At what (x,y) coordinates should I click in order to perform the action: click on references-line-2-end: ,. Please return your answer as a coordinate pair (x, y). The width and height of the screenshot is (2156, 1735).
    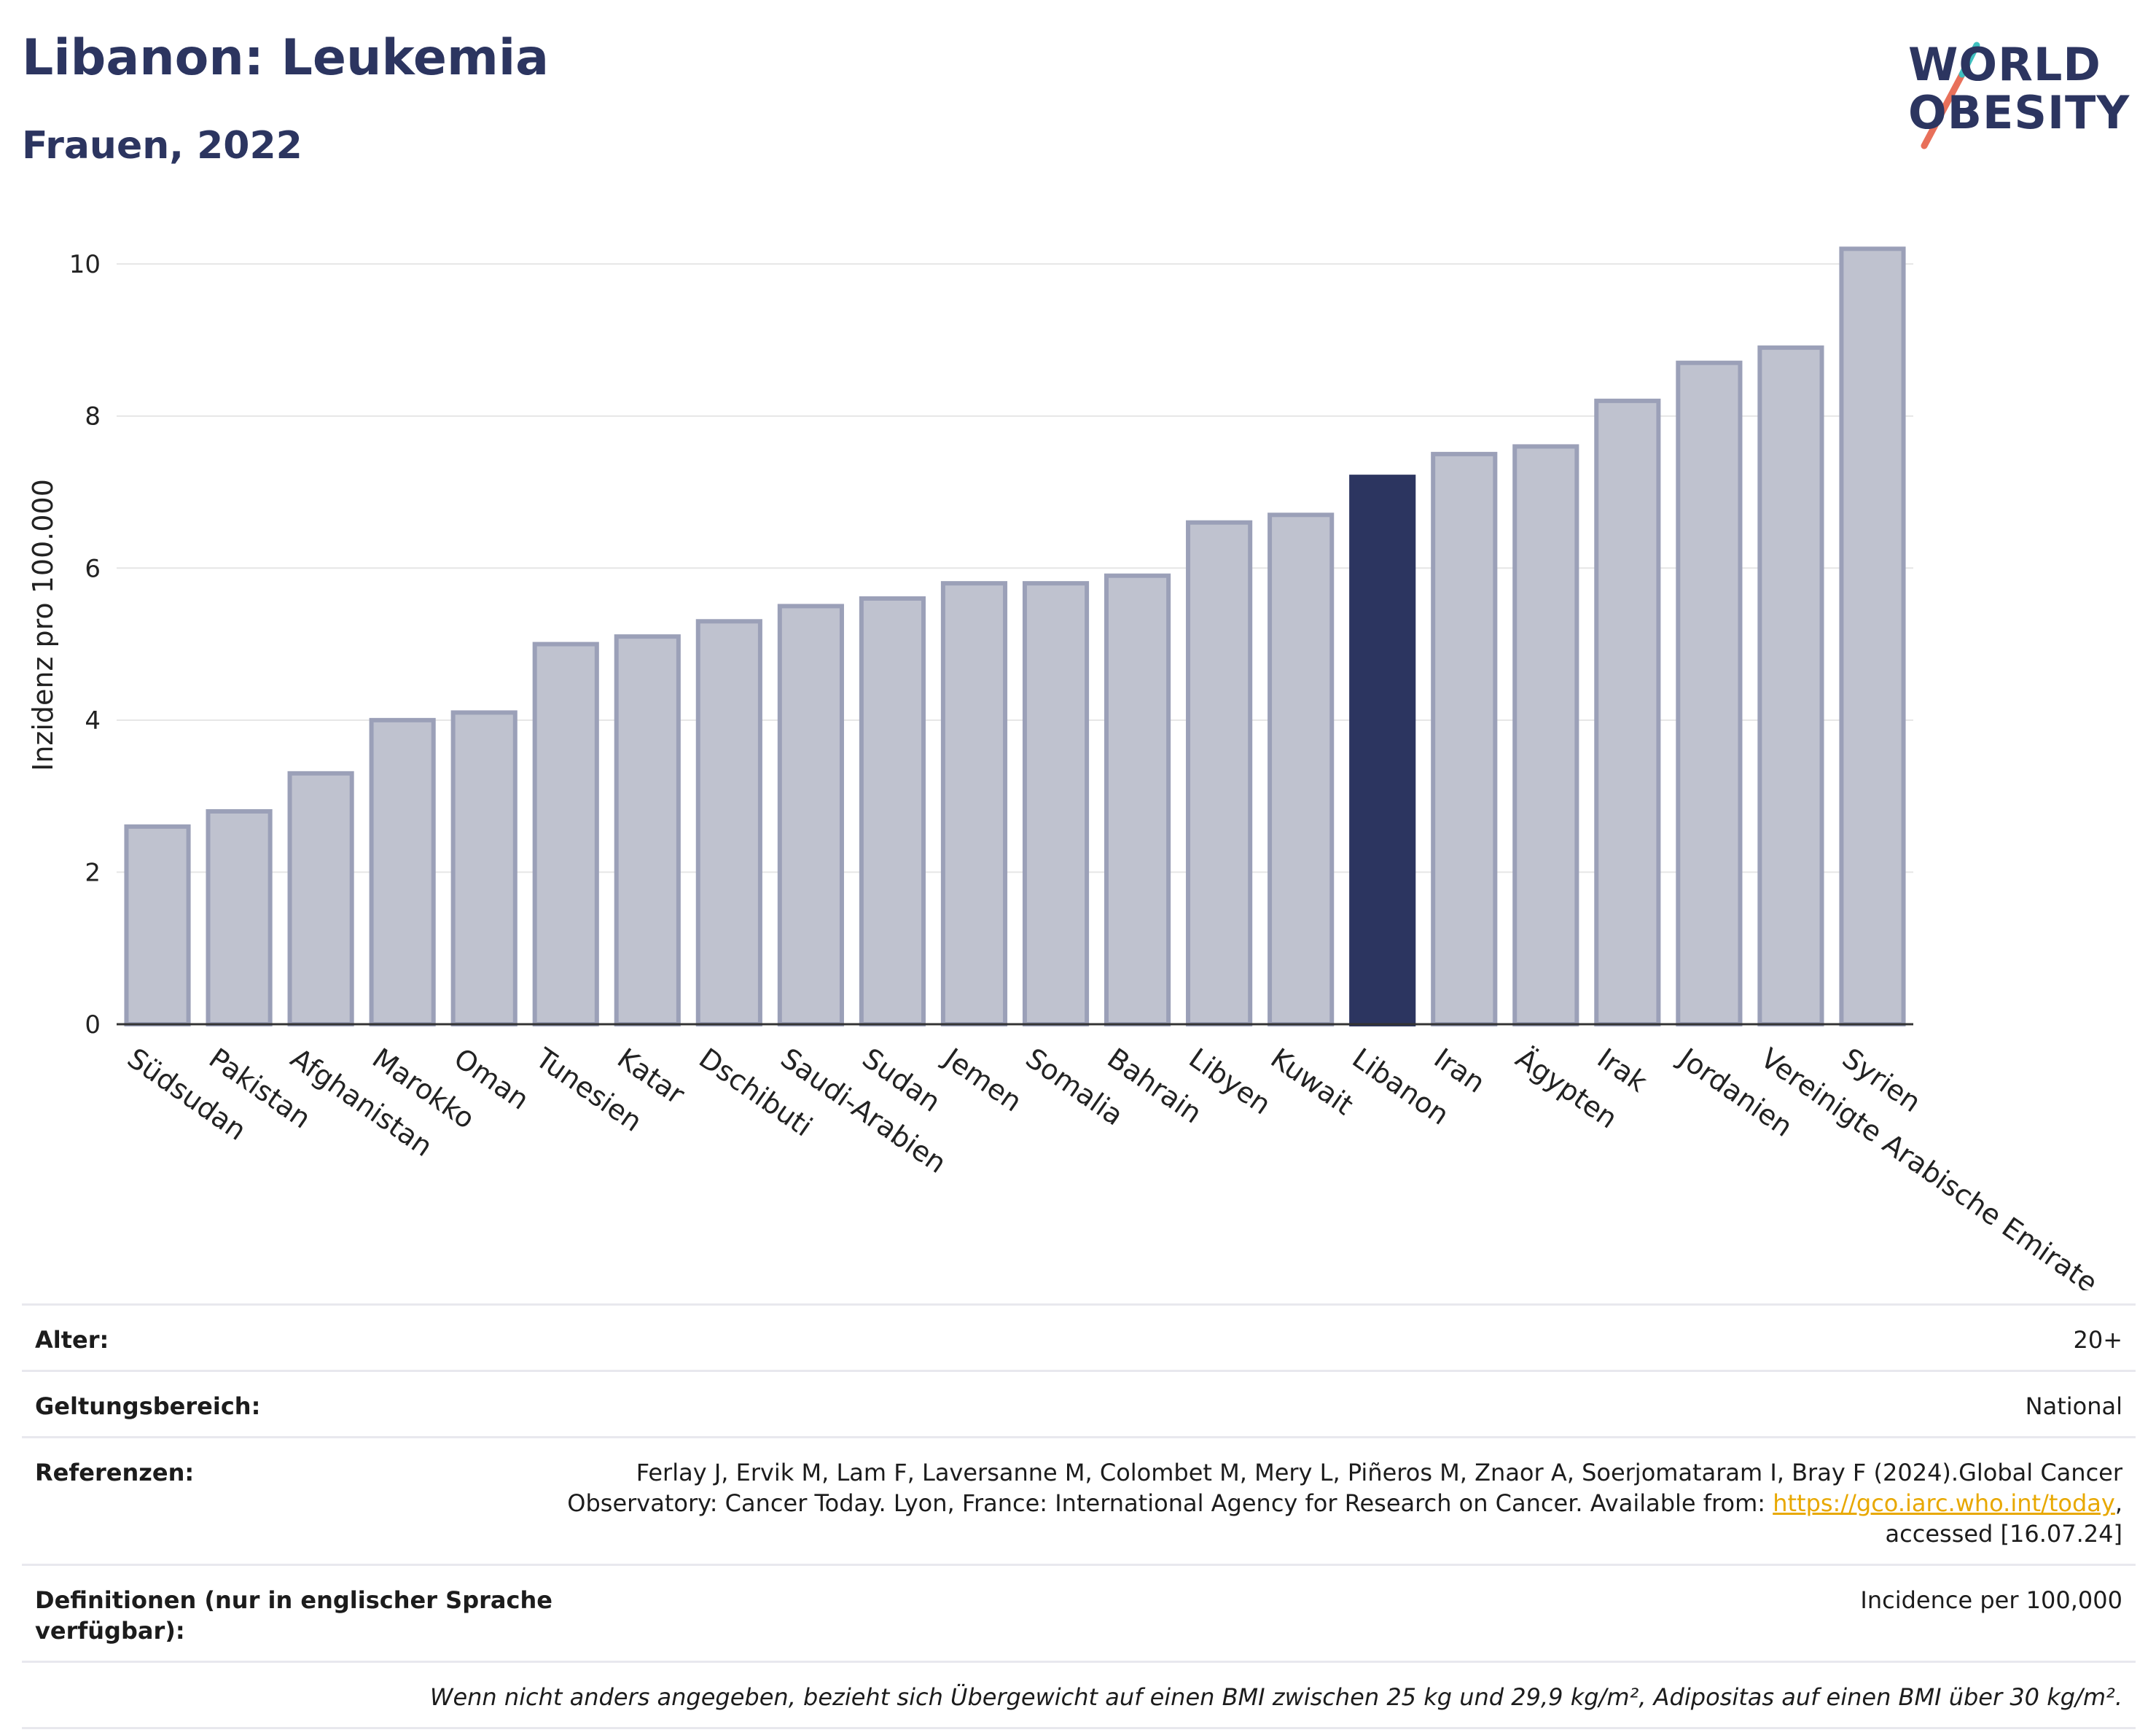
    Looking at the image, I should click on (2118, 1503).